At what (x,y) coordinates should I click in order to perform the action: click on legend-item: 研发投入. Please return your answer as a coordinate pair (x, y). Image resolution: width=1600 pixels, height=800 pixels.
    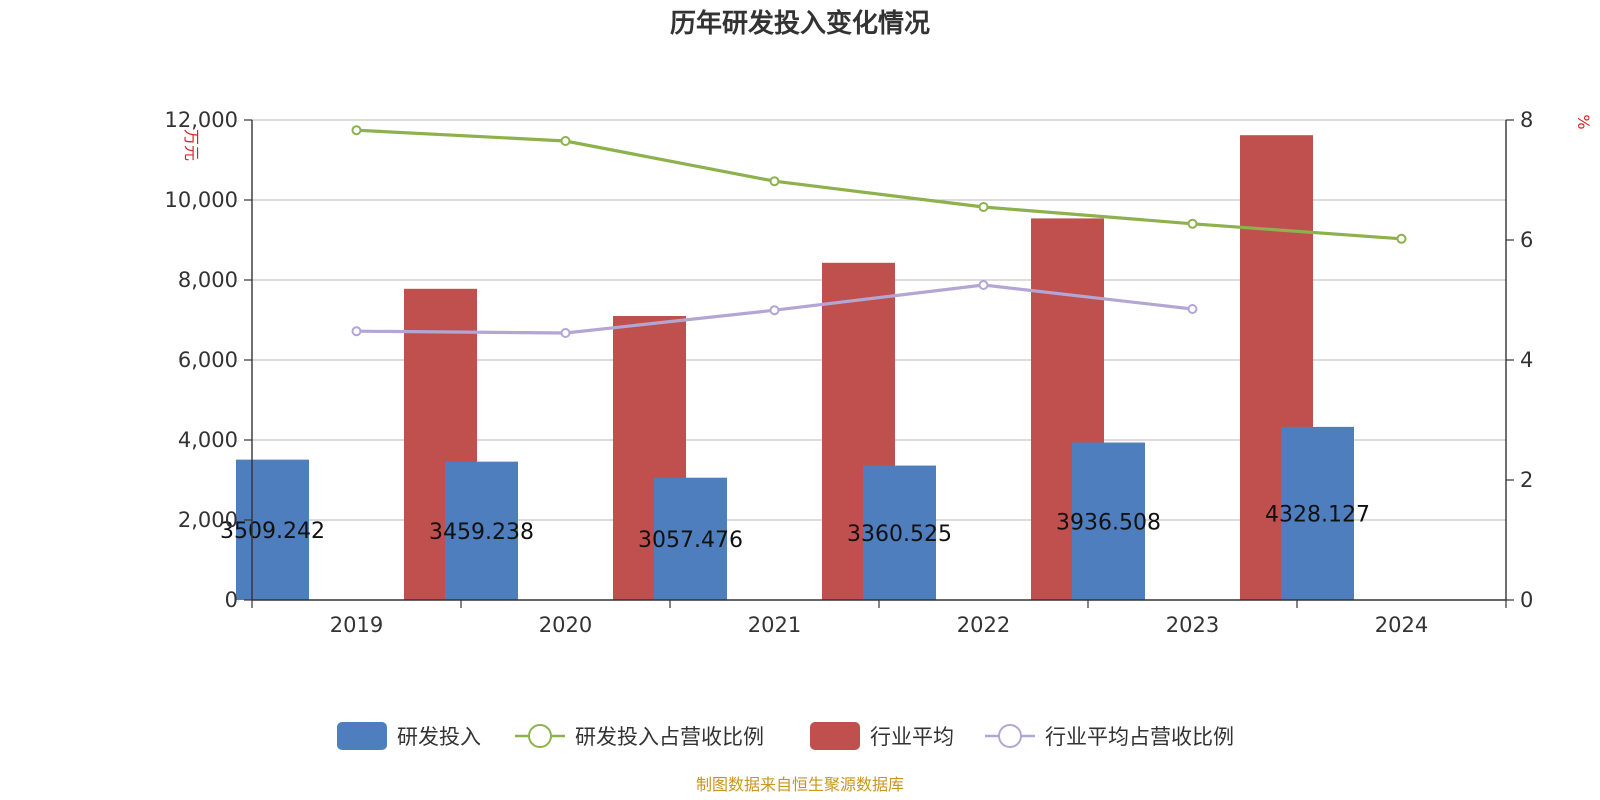
    Looking at the image, I should click on (409, 736).